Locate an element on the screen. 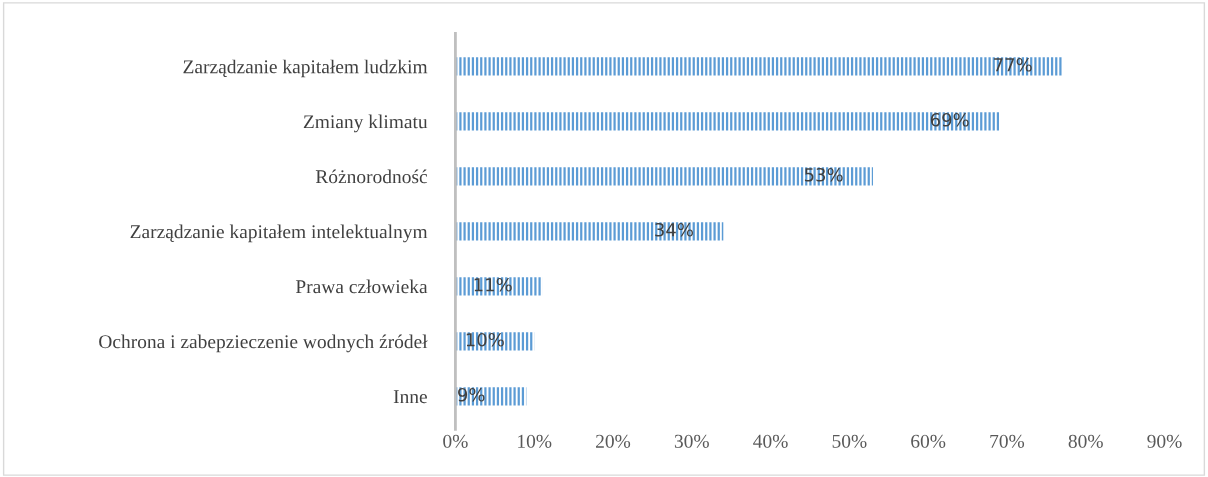  y-tick-label: Różnorodność is located at coordinates (371, 176).